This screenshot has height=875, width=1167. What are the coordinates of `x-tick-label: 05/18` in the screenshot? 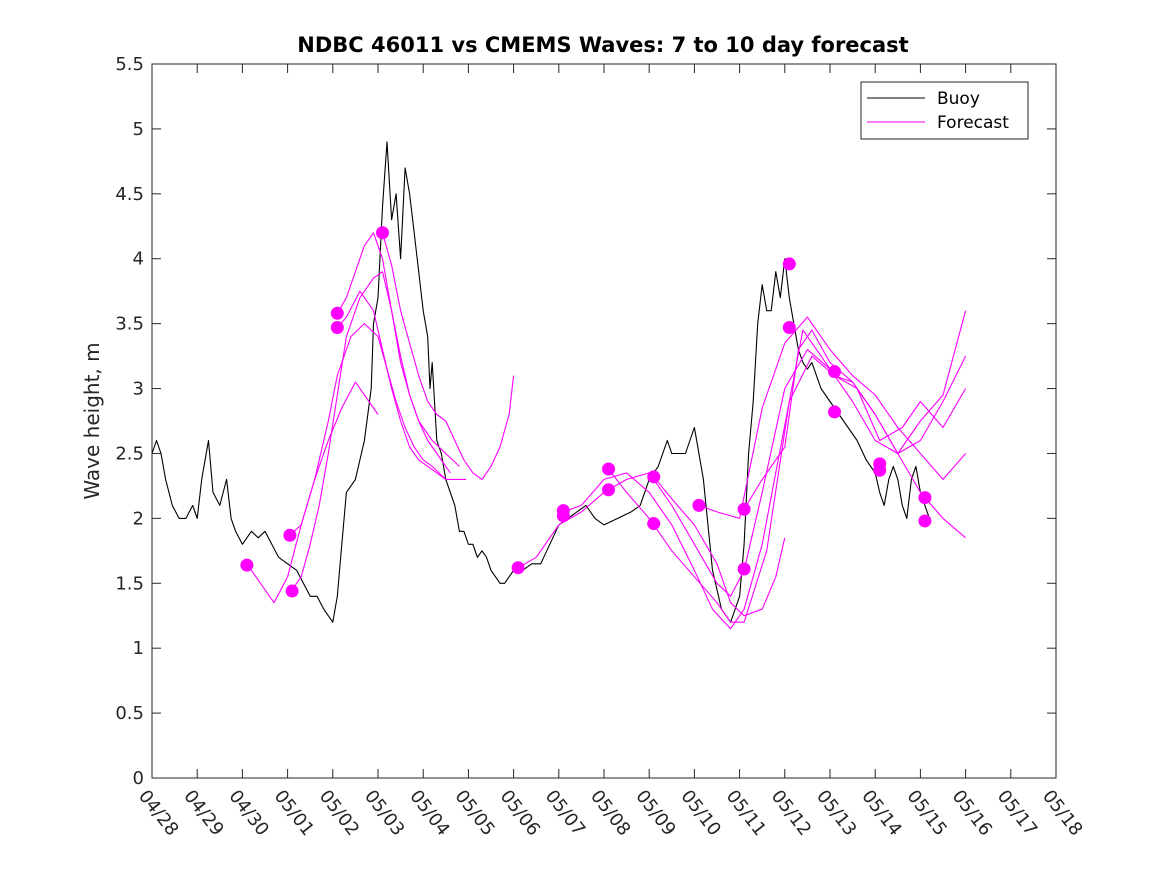 It's located at (1062, 813).